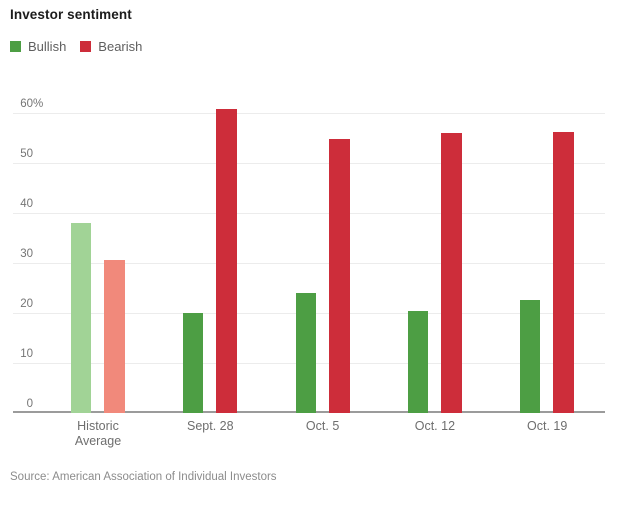 The image size is (640, 506). What do you see at coordinates (38, 104) in the screenshot?
I see `y-tick-suffix: %` at bounding box center [38, 104].